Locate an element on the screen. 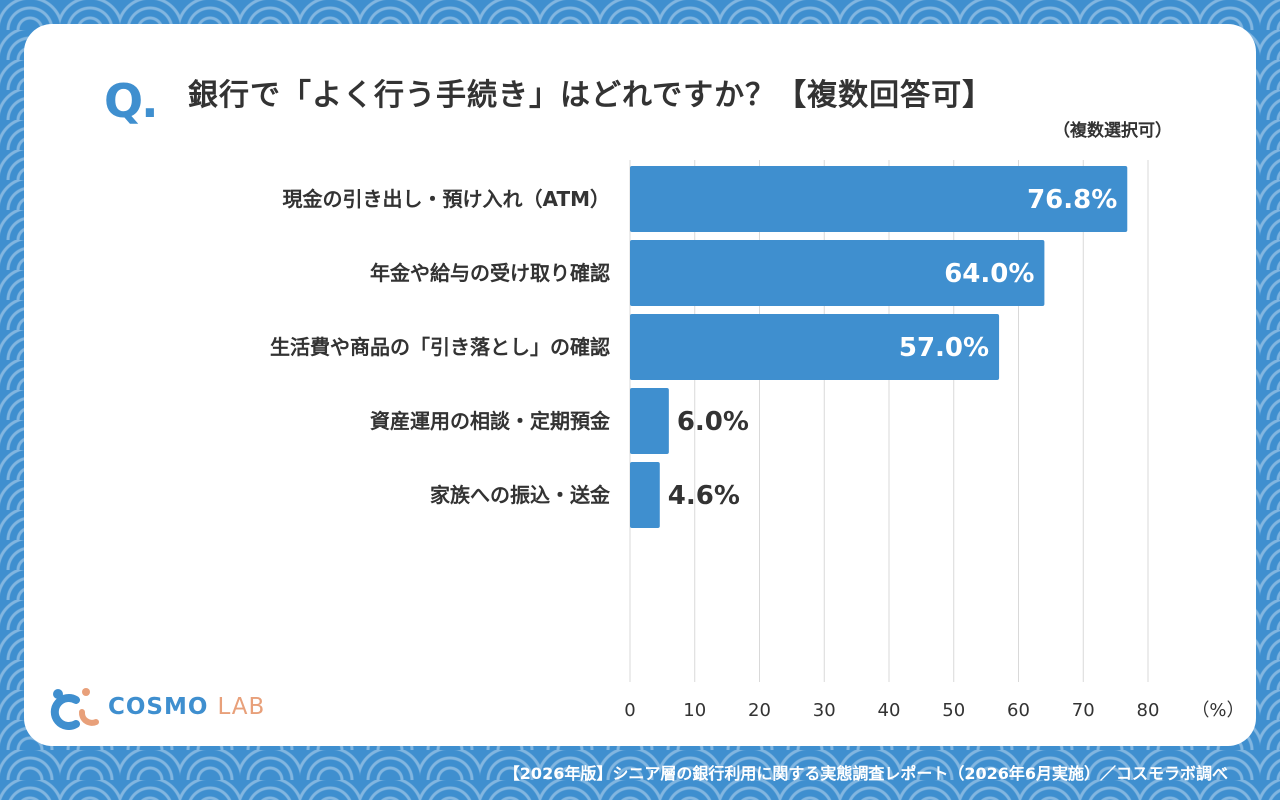  x-tick-label: 40 is located at coordinates (889, 710).